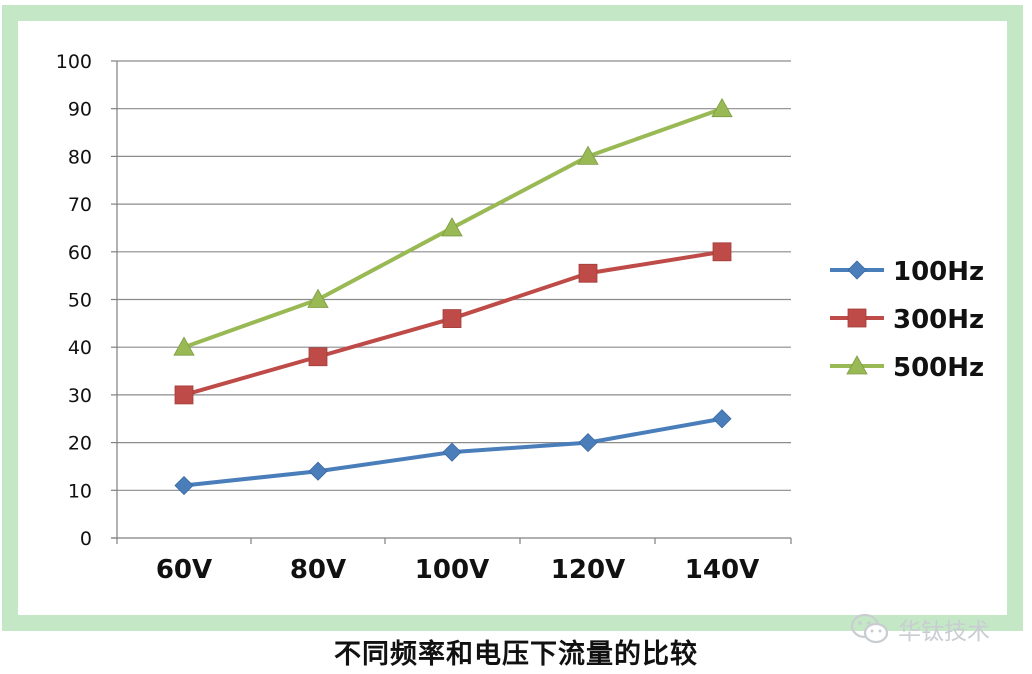 The width and height of the screenshot is (1032, 674). Describe the element at coordinates (869, 628) in the screenshot. I see `wechat-icon` at that location.